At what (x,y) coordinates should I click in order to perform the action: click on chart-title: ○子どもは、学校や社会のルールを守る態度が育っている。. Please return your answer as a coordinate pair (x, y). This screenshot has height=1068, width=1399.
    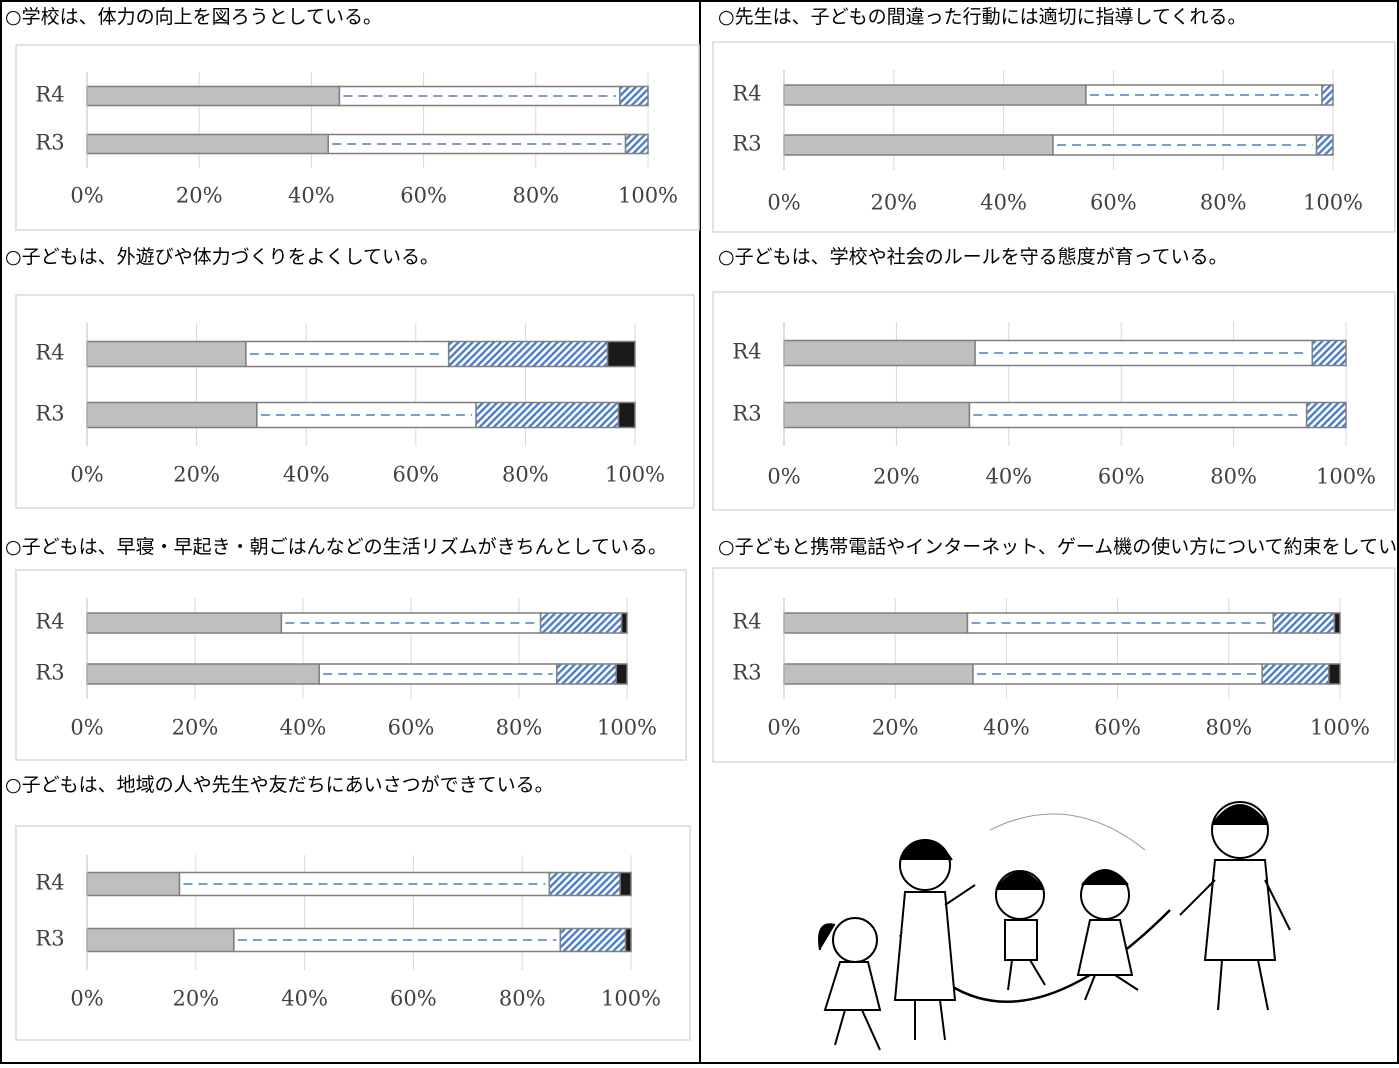
    Looking at the image, I should click on (973, 257).